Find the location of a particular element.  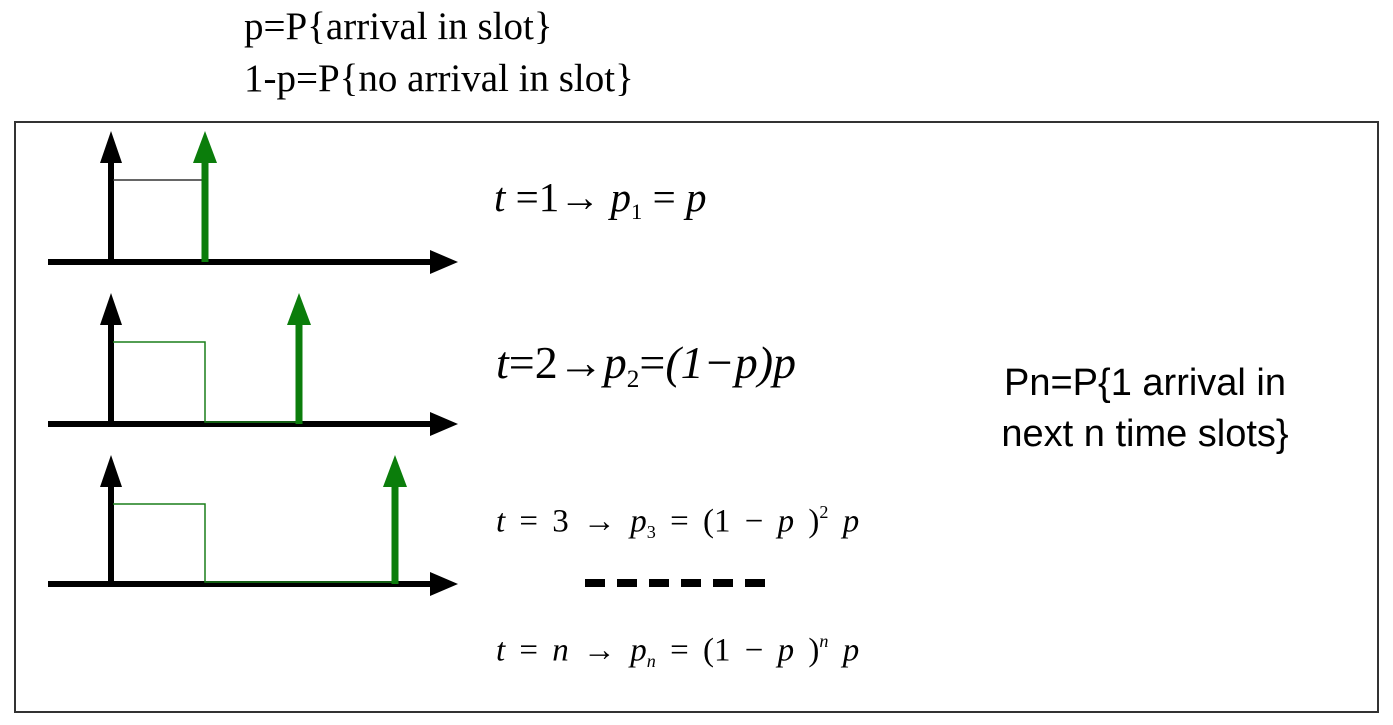

header-probability-arrival: p=P{arrival in slot} is located at coordinates (398, 26).